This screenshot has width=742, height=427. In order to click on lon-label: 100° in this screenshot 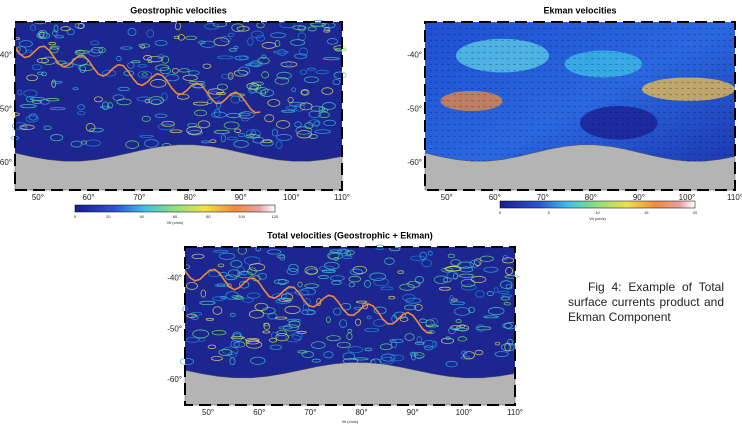, I will do `click(291, 197)`.